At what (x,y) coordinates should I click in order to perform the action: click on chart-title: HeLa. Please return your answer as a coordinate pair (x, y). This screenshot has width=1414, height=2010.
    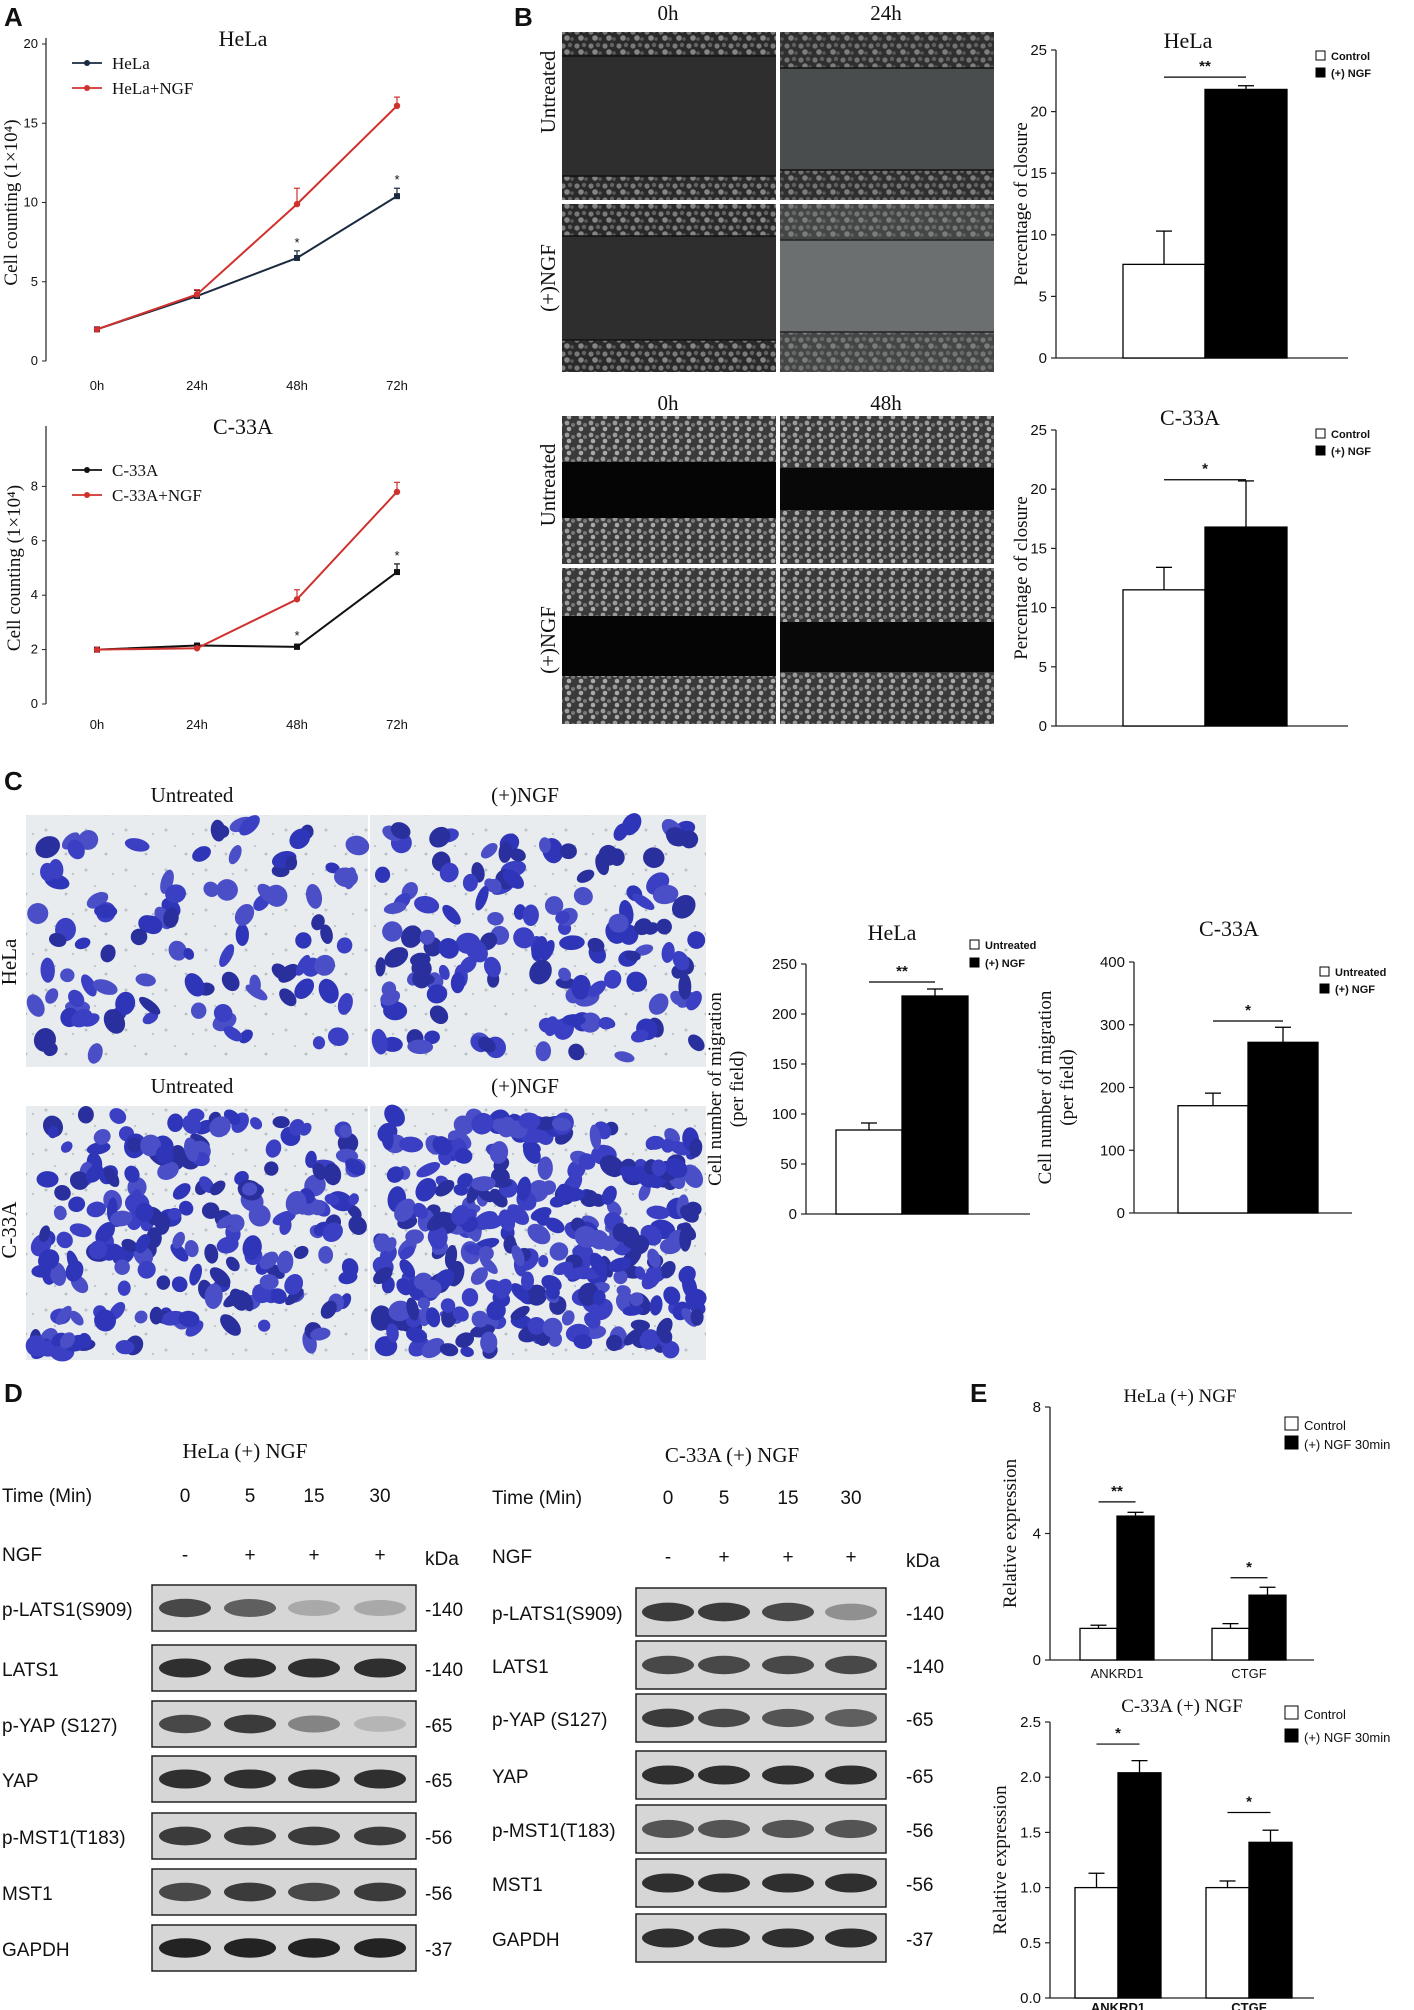
    Looking at the image, I should click on (1188, 40).